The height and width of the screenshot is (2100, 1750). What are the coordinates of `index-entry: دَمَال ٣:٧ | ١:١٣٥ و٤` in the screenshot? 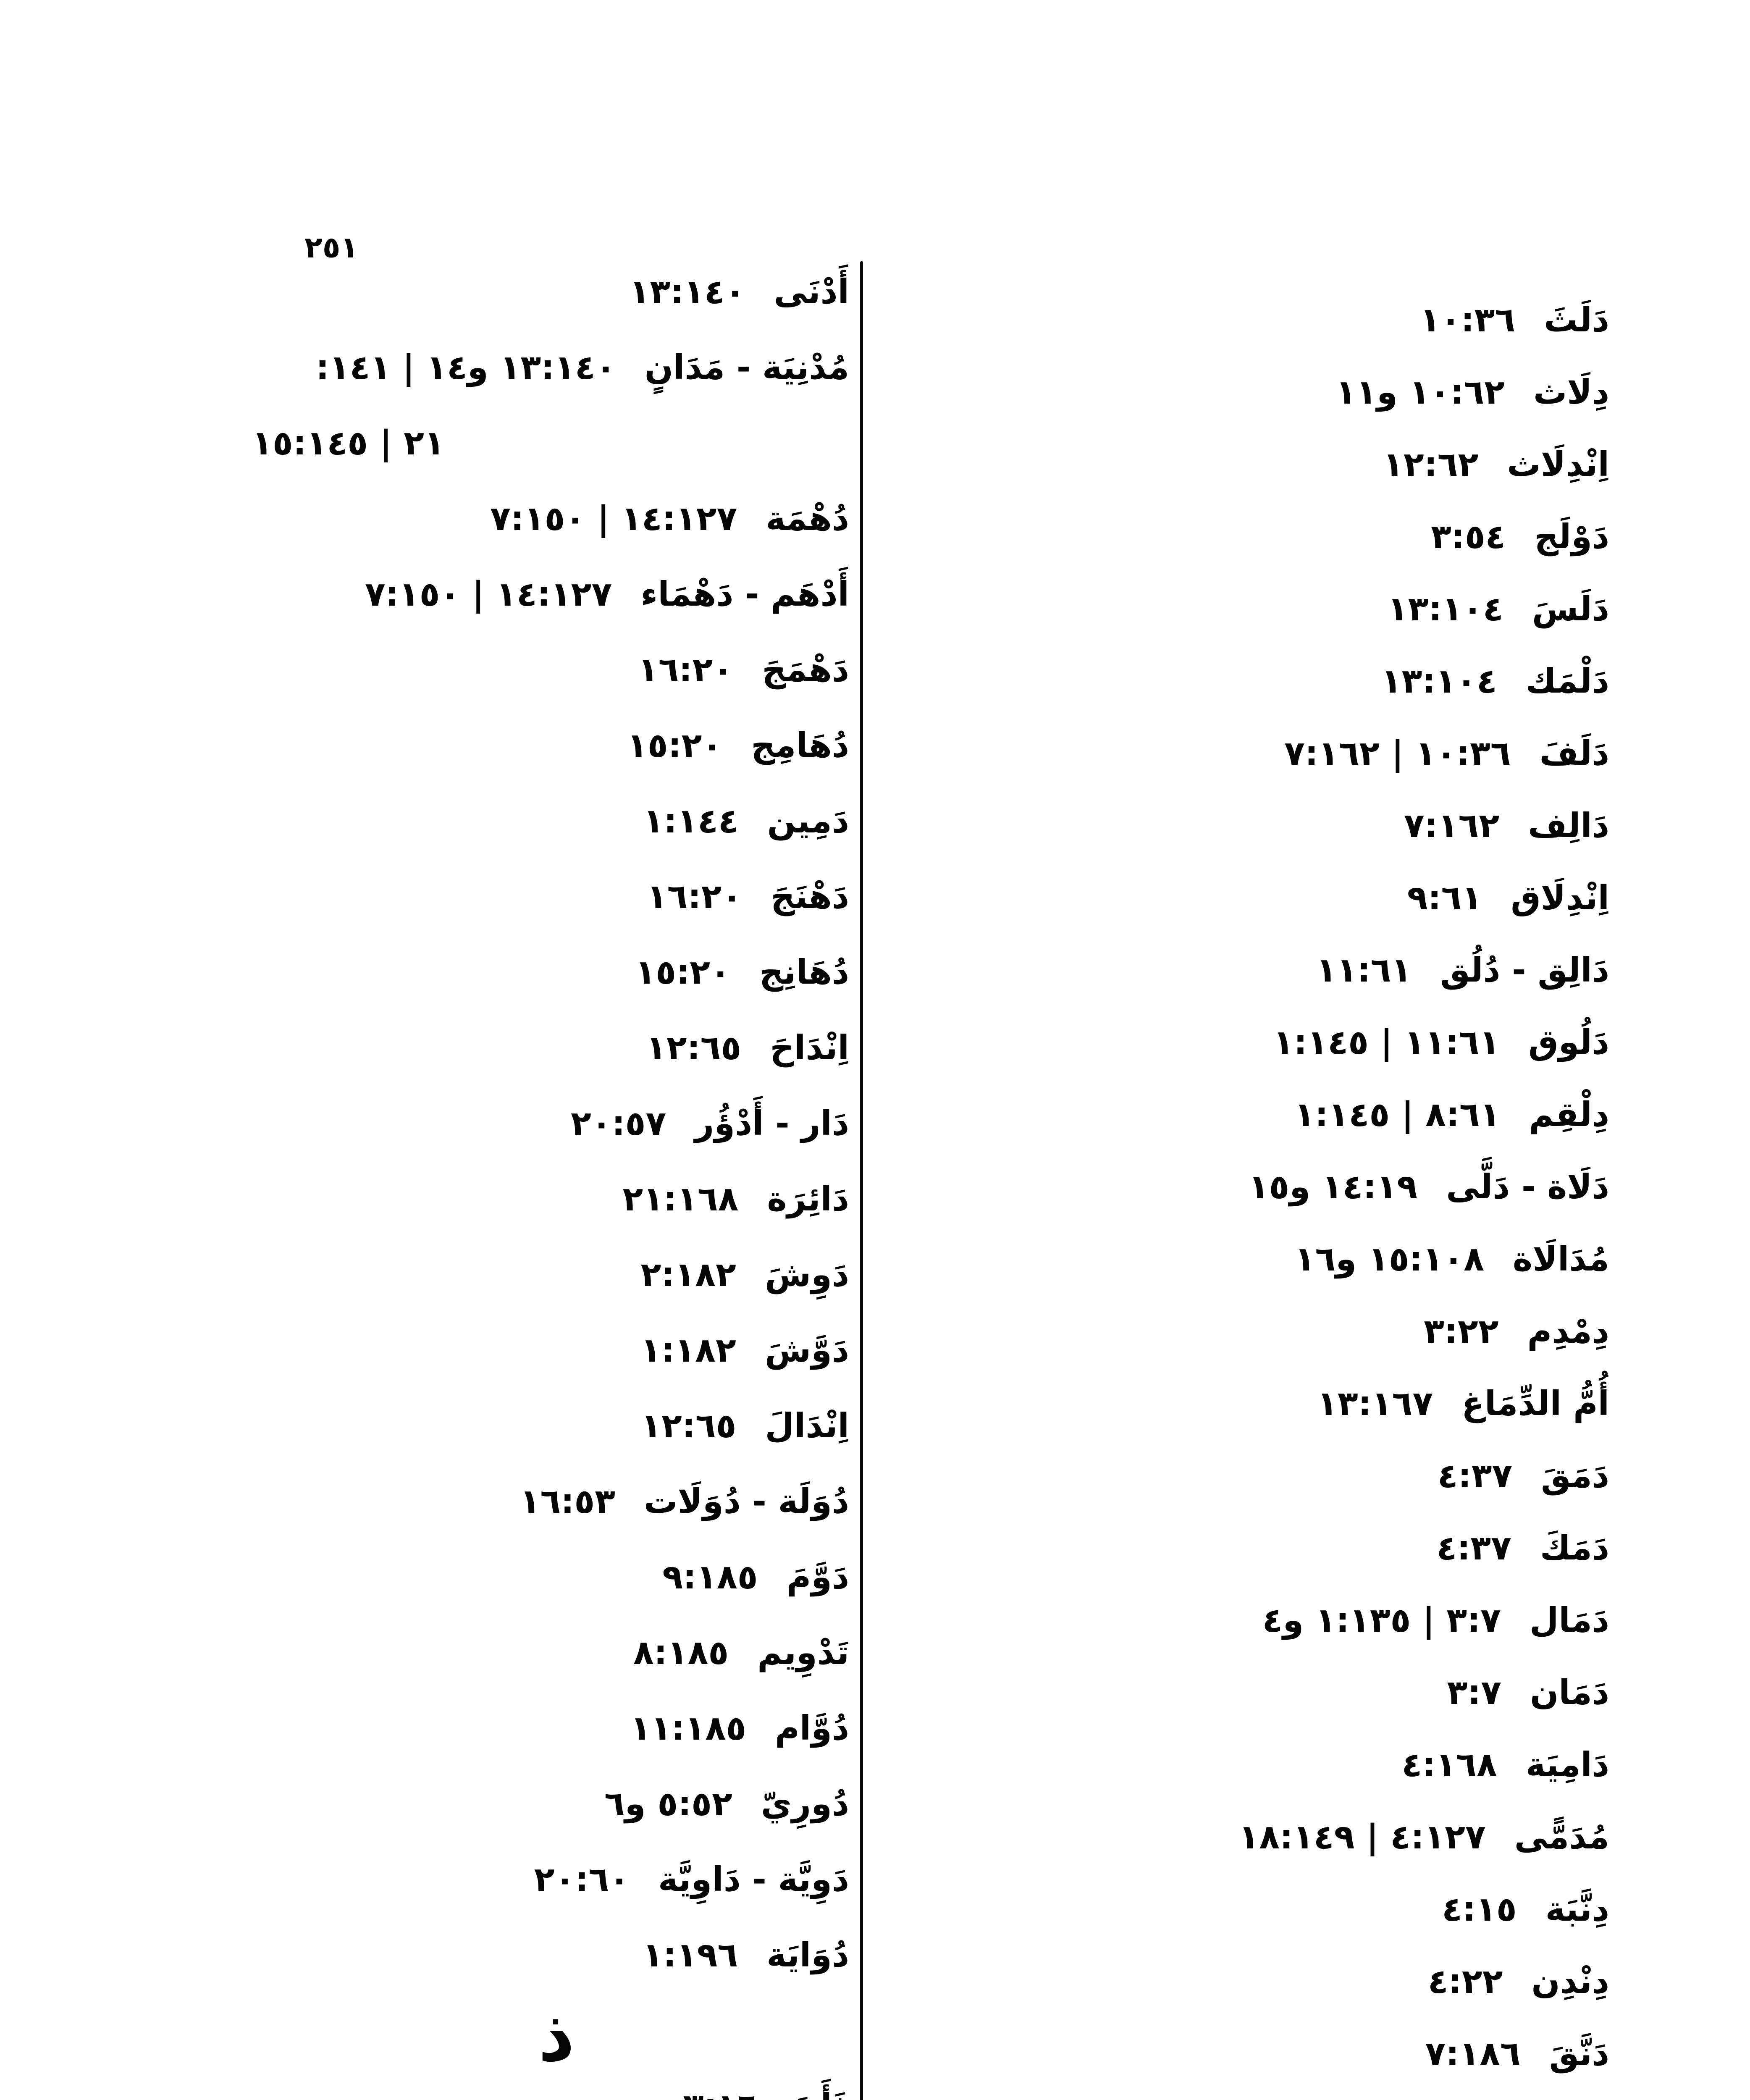 It's located at (1435, 1620).